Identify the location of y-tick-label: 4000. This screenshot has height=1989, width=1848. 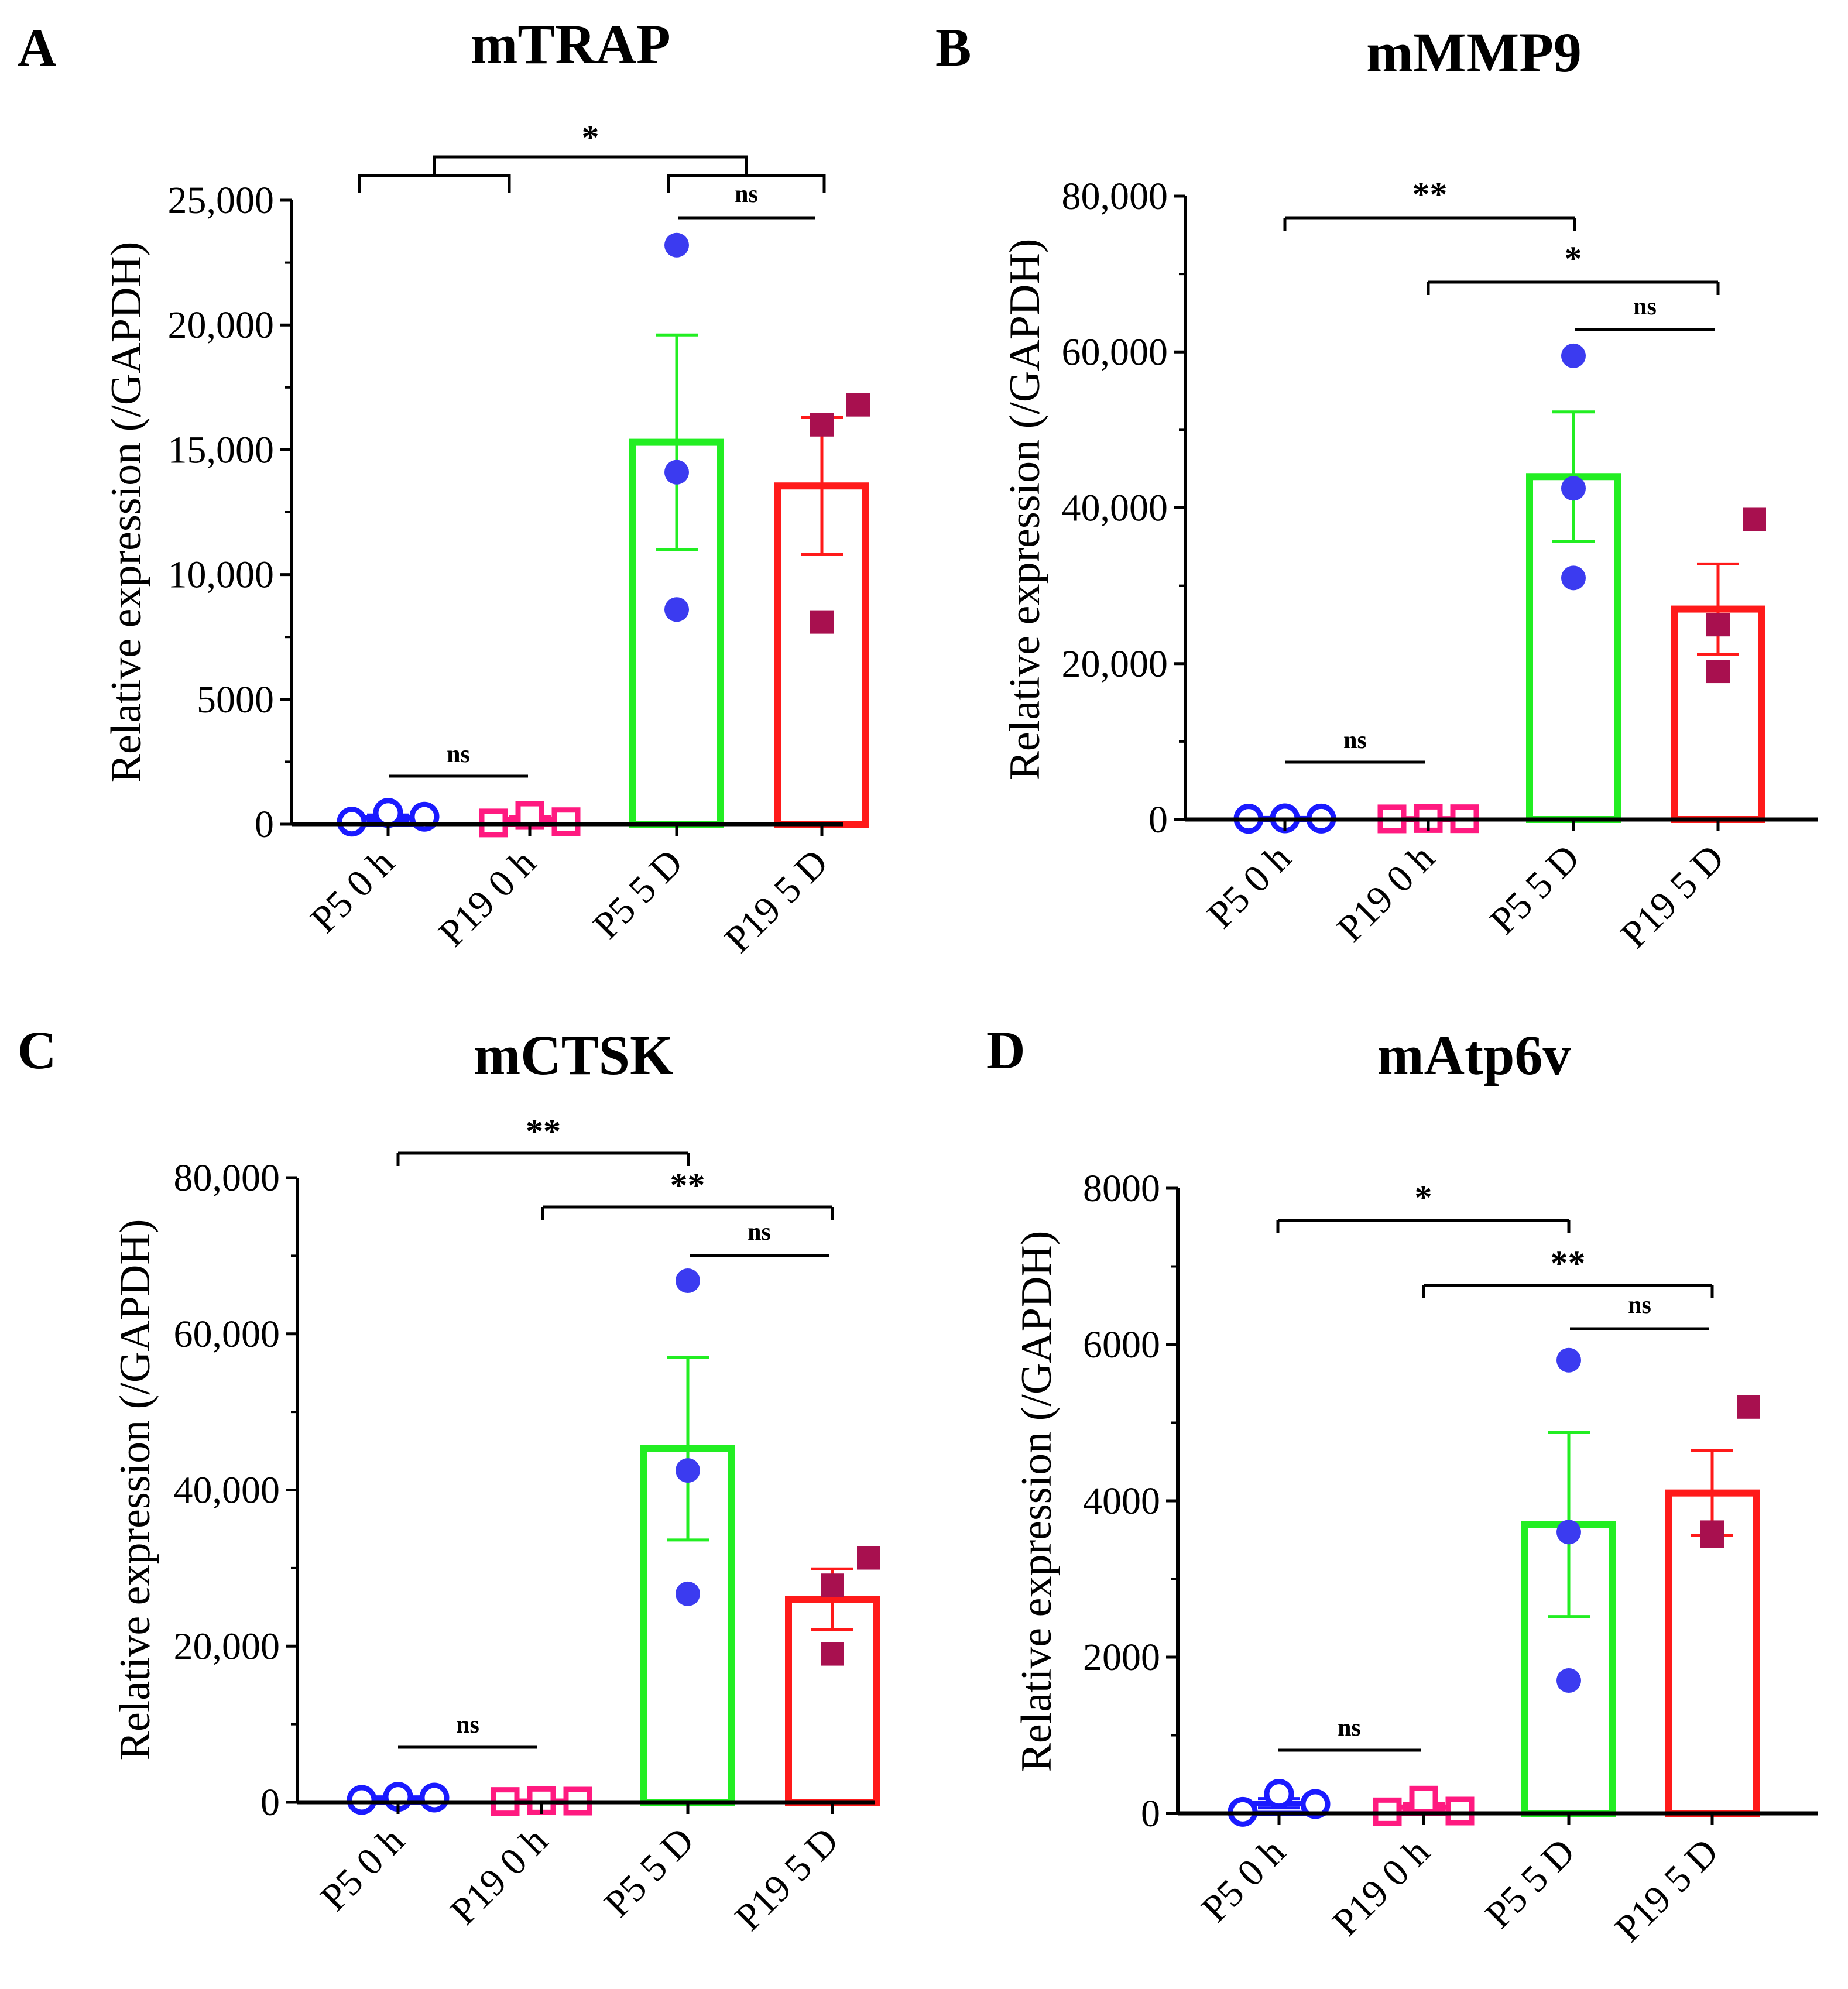
(1121, 1501).